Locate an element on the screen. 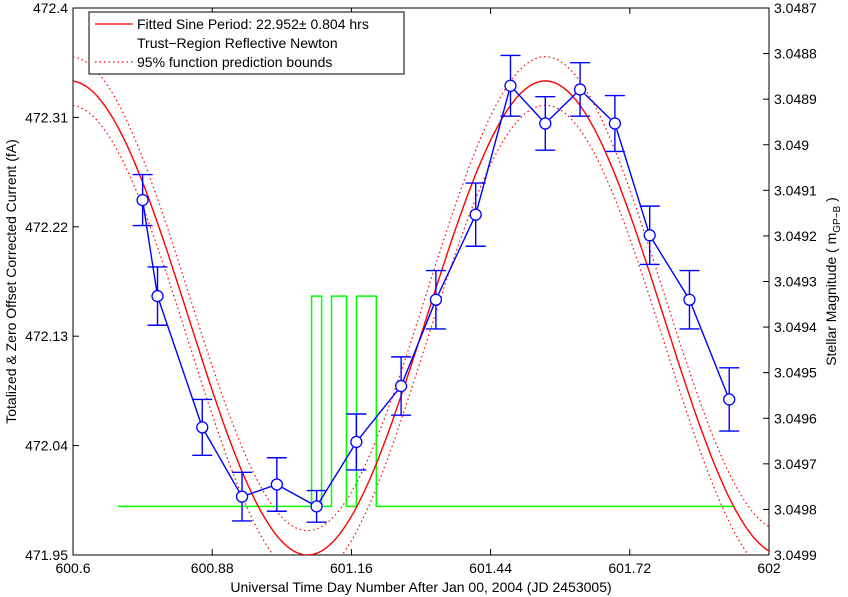 The height and width of the screenshot is (597, 848). y-left-tick-label: 472.31 is located at coordinates (46, 117).